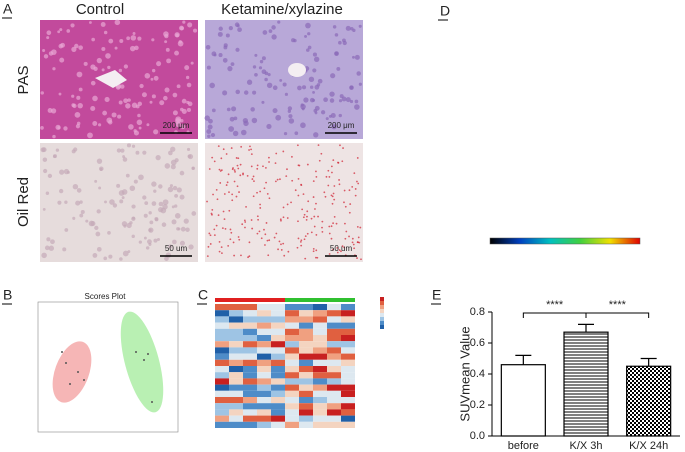 The image size is (685, 452). I want to click on scale-bar-label: 50 um, so click(341, 248).